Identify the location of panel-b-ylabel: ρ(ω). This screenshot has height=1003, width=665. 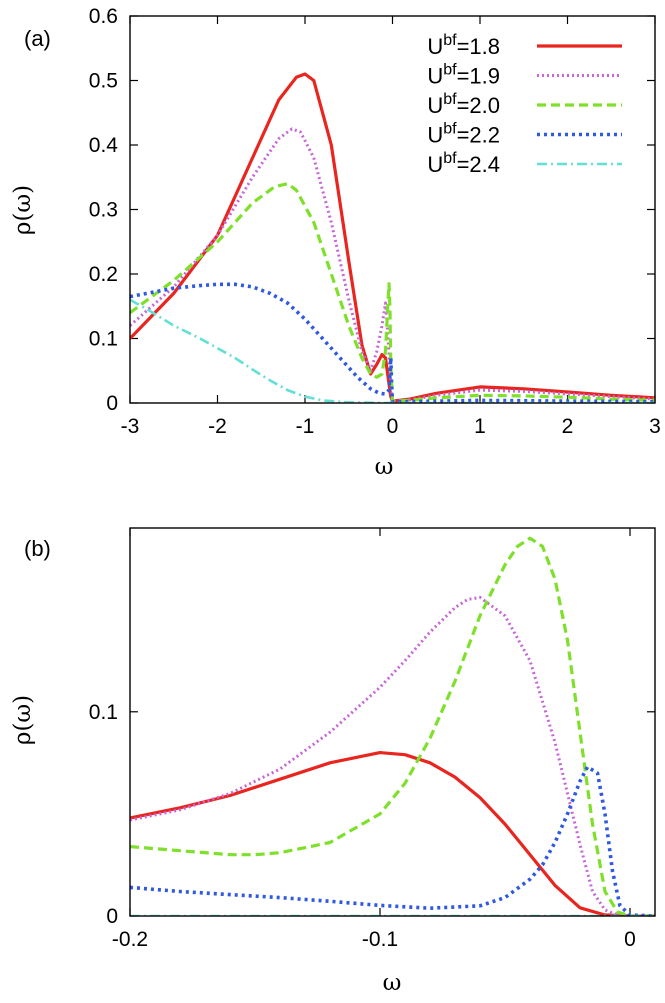
(23, 720).